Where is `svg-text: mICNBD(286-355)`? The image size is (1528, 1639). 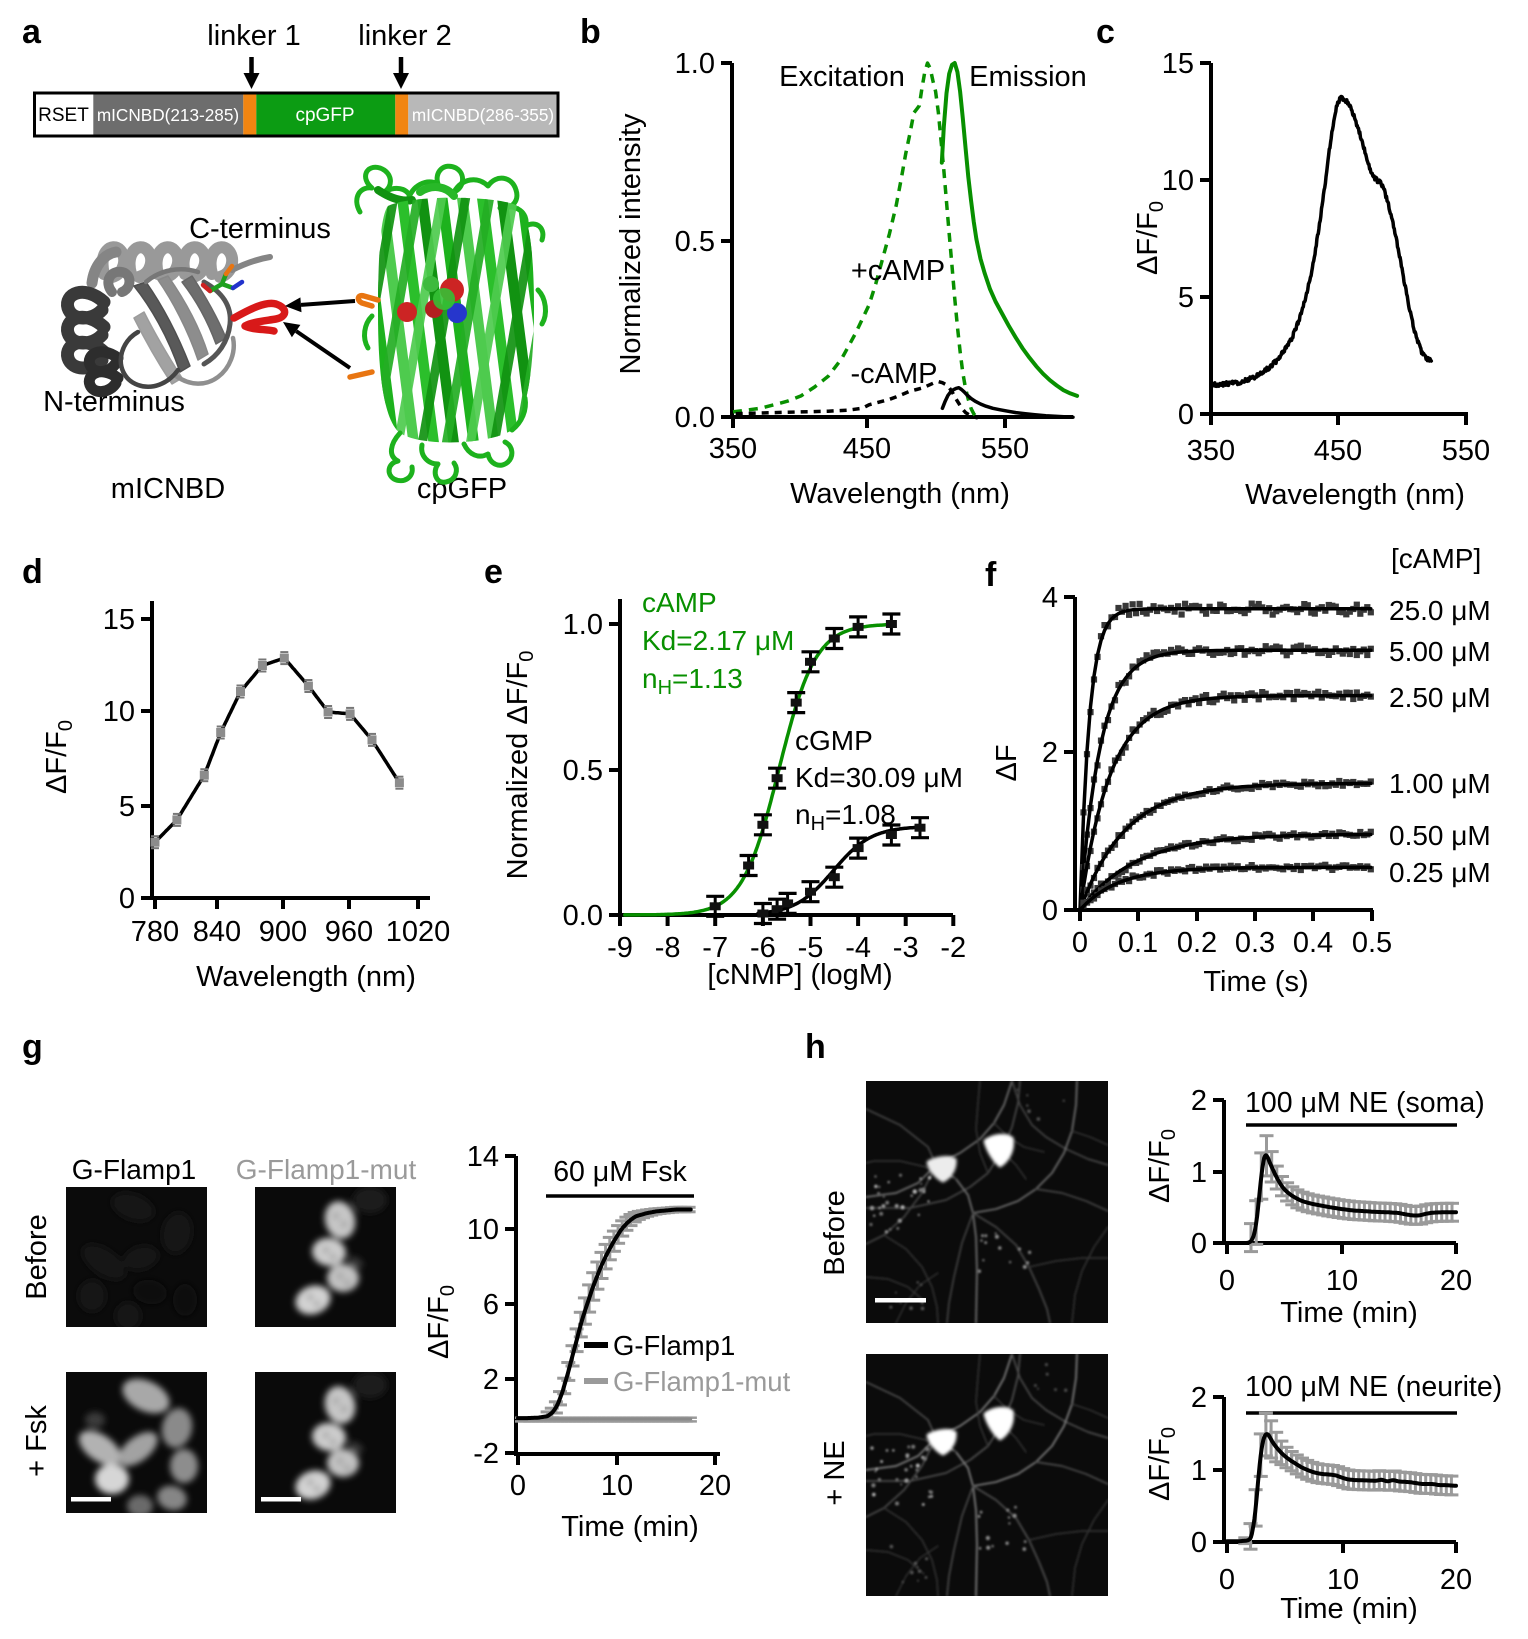
svg-text: mICNBD(286-355) is located at coordinates (483, 115).